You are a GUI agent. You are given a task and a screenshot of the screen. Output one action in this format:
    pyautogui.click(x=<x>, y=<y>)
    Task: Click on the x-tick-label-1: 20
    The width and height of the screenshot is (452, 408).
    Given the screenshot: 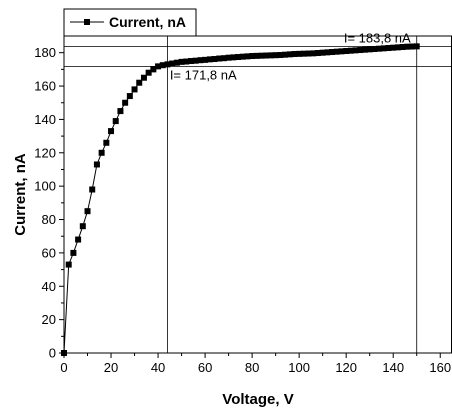 What is the action you would take?
    pyautogui.click(x=111, y=367)
    